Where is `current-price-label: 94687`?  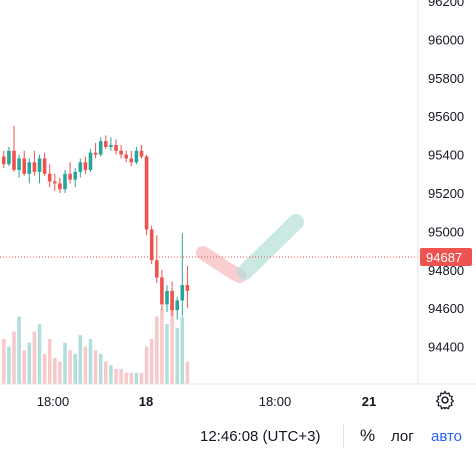
current-price-label: 94687 is located at coordinates (444, 257).